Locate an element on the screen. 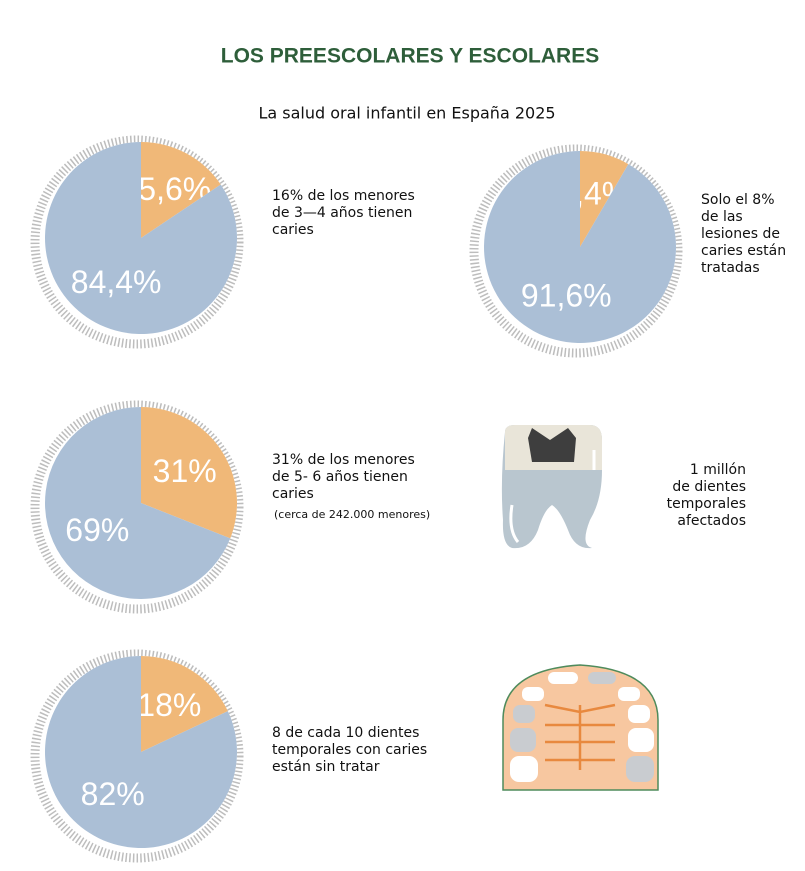 The width and height of the screenshot is (805, 871). slice-label: 69% is located at coordinates (97, 530).